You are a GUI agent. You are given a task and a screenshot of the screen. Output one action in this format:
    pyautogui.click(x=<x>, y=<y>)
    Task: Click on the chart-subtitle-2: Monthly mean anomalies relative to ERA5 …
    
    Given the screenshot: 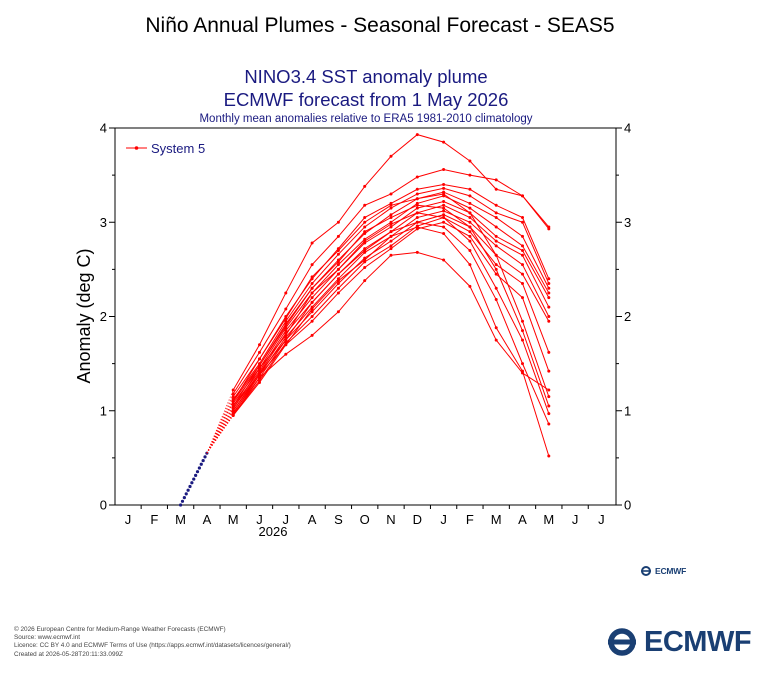 What is the action you would take?
    pyautogui.click(x=365, y=119)
    